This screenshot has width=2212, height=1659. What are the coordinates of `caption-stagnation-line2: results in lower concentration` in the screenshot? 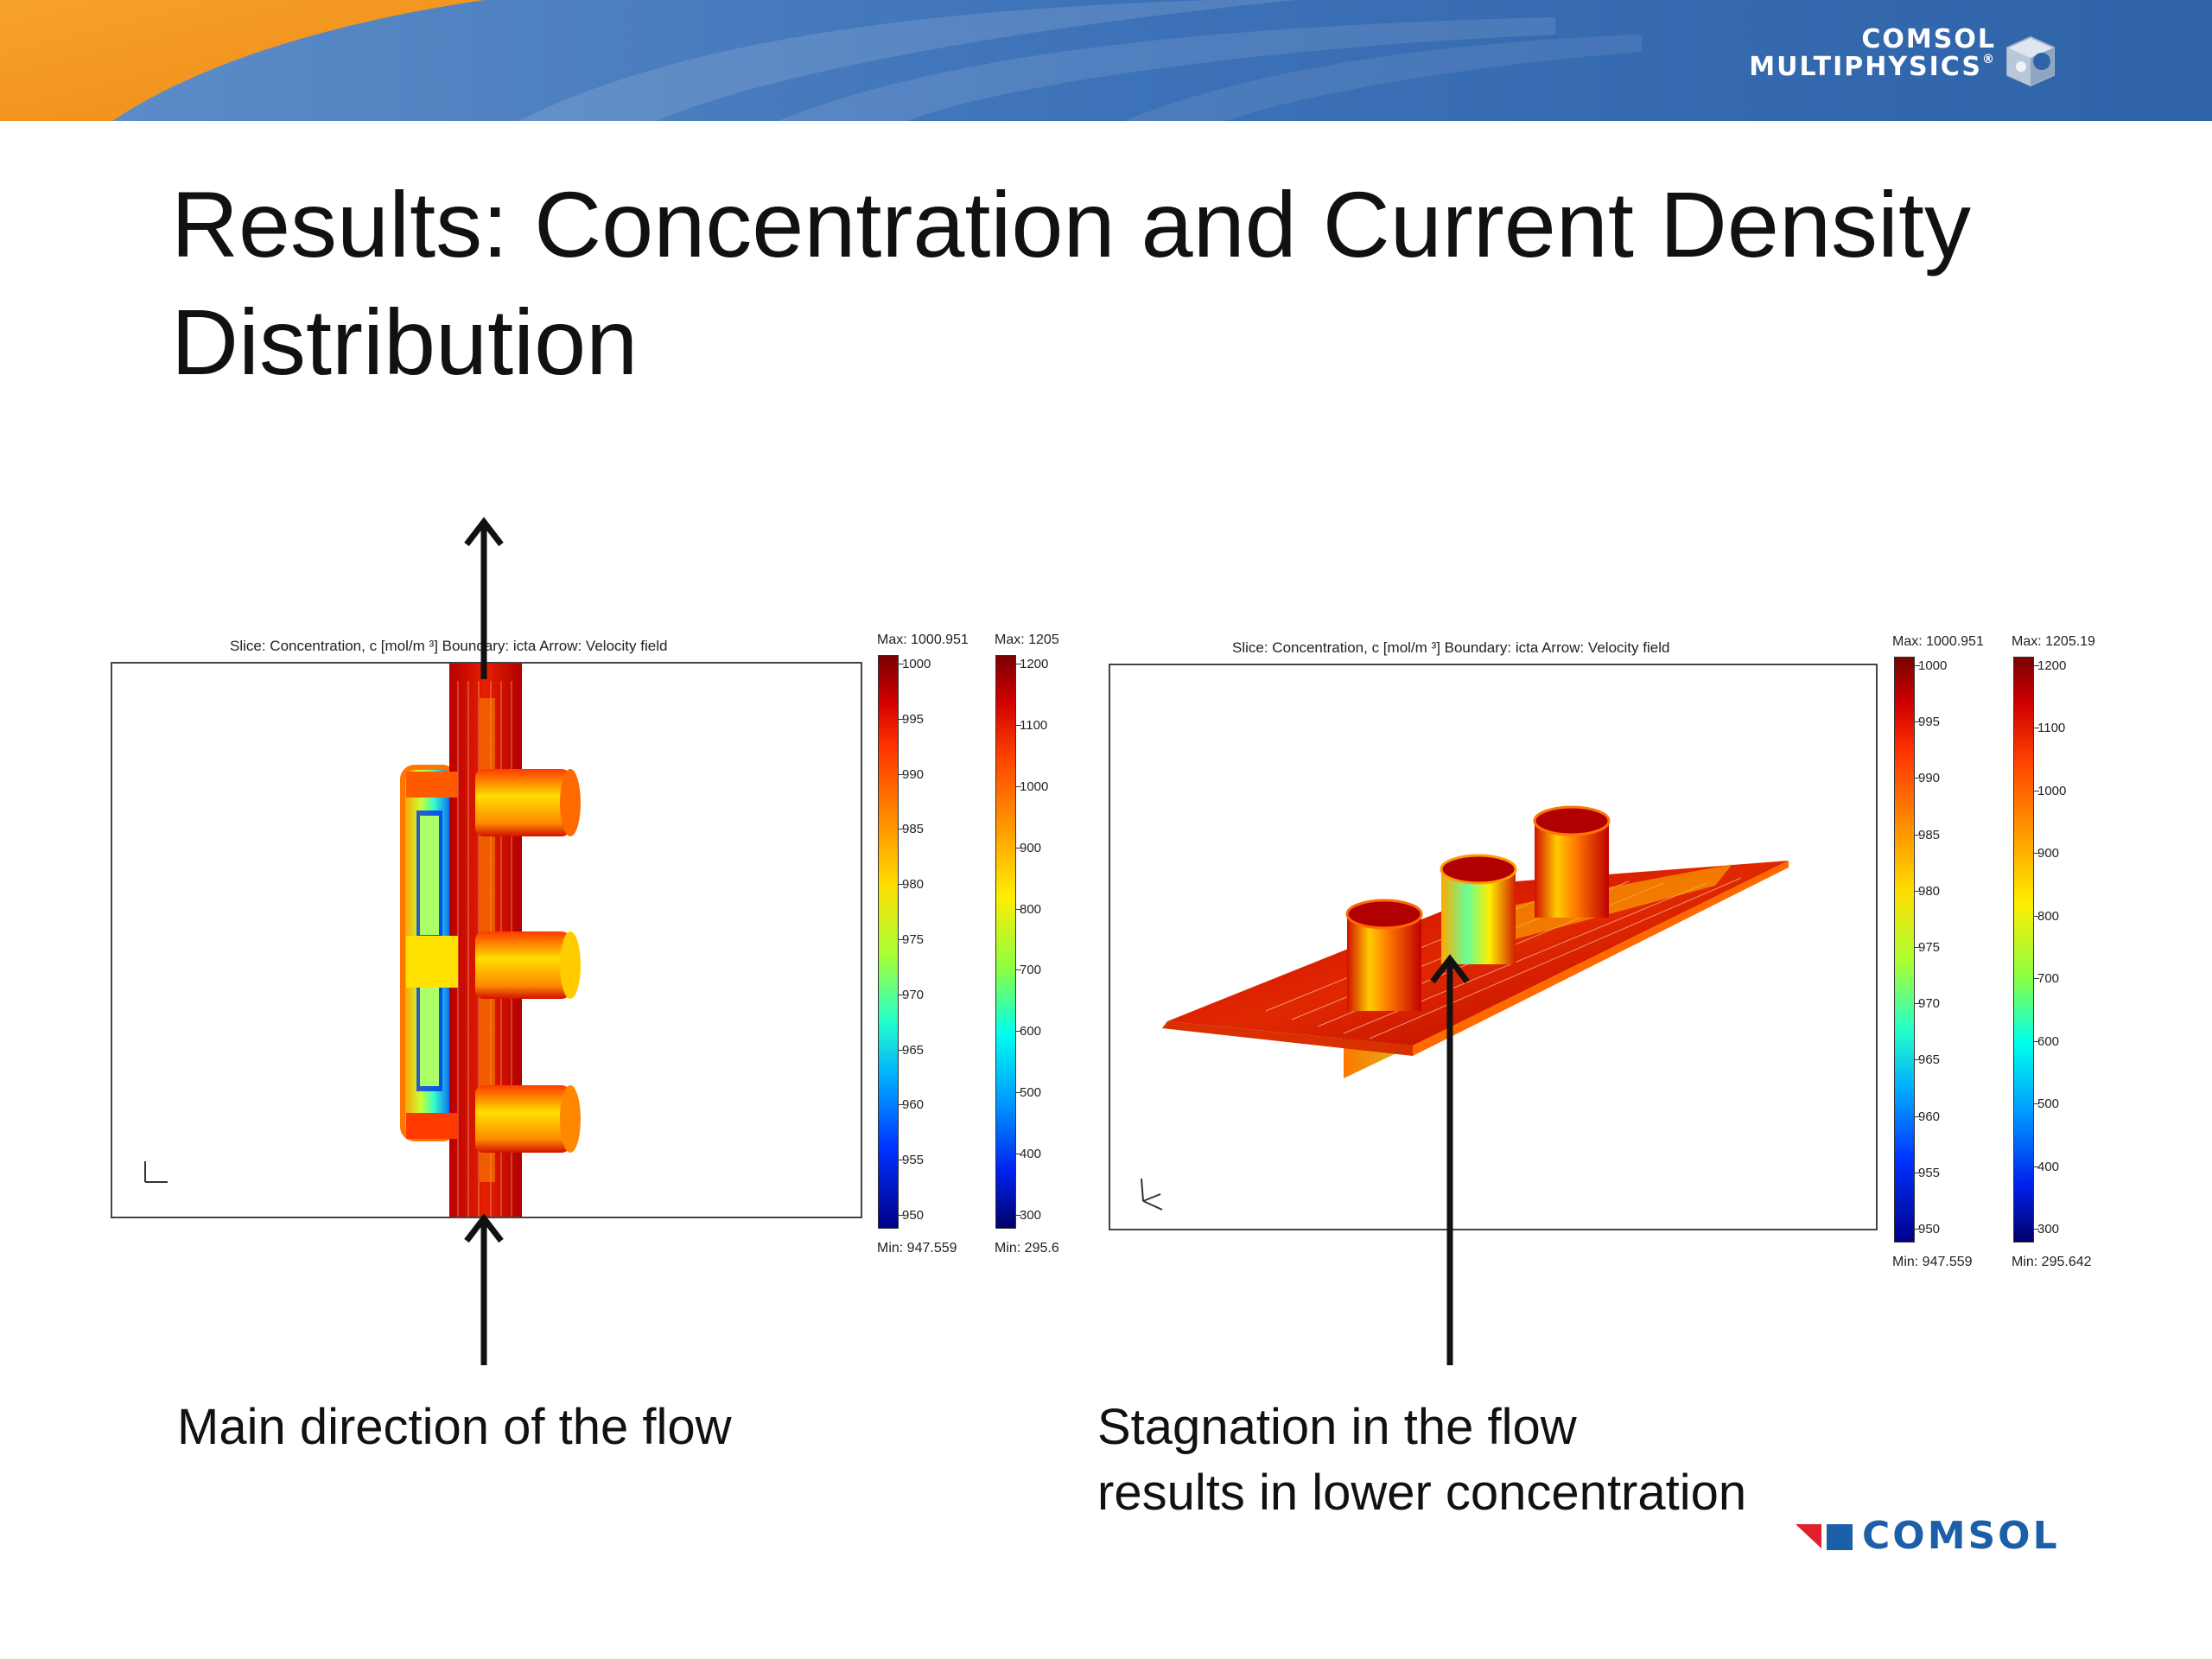 It's located at (1422, 1493).